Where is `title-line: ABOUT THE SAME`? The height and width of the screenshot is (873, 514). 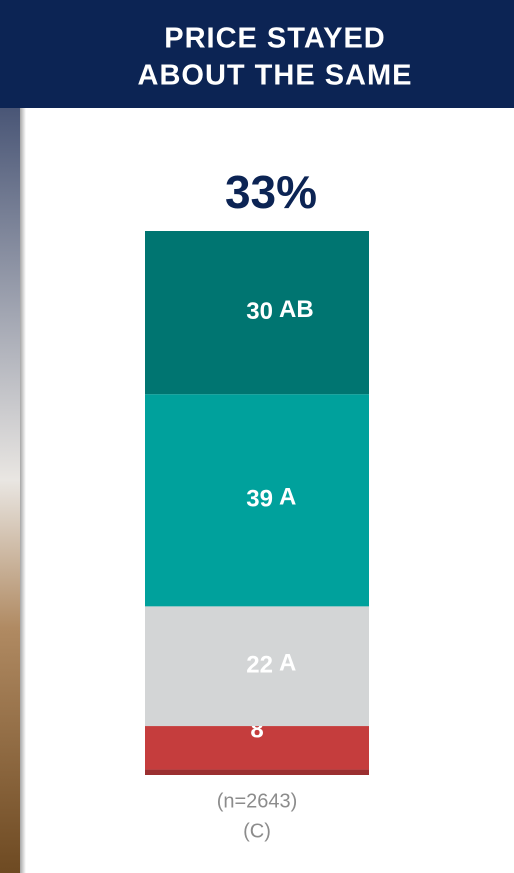
title-line: ABOUT THE SAME is located at coordinates (275, 76).